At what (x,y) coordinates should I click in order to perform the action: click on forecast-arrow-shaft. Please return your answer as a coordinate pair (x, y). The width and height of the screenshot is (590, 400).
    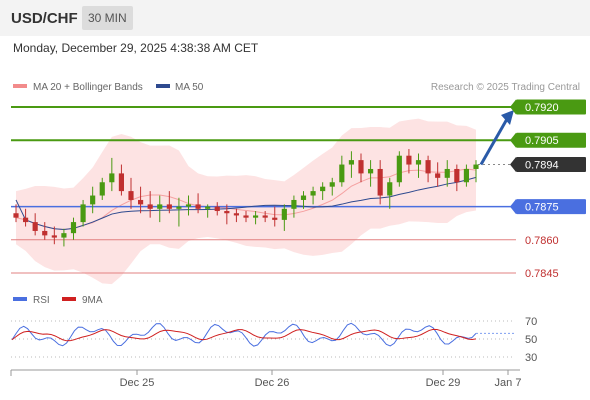
    Looking at the image, I should click on (494, 142).